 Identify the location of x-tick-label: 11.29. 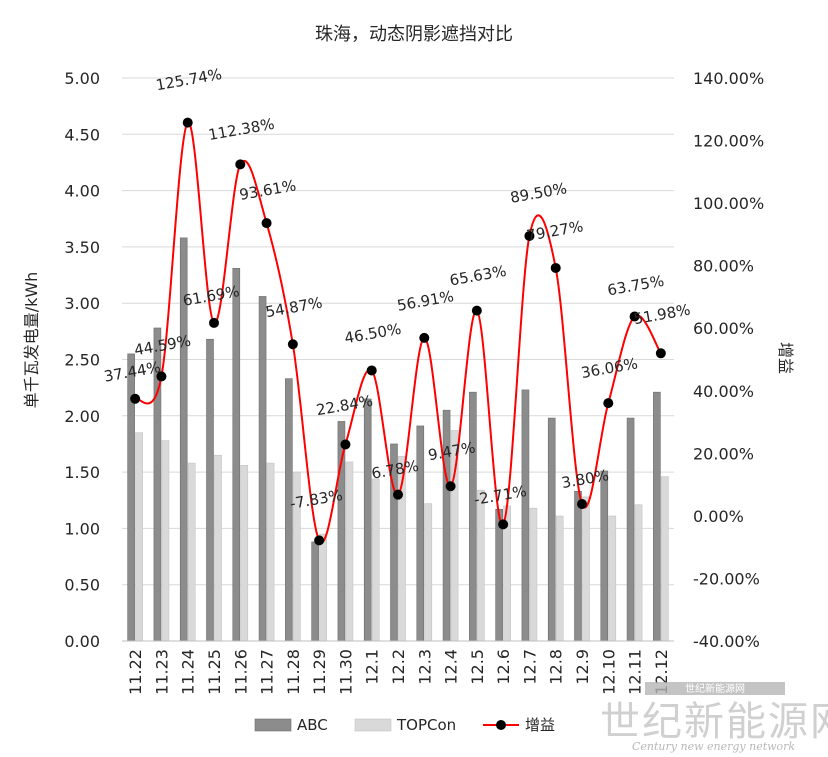
(319, 672).